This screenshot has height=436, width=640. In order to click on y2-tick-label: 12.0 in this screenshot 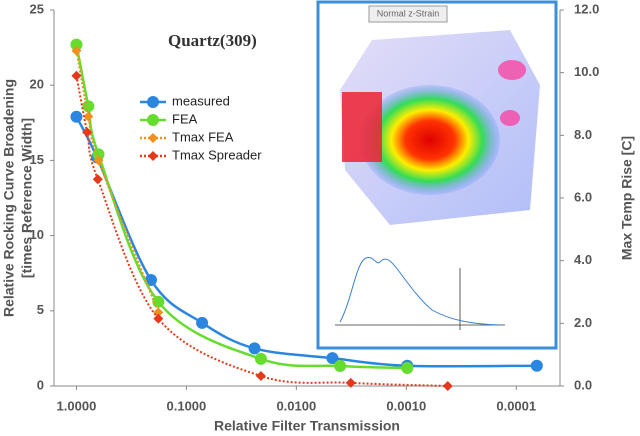, I will do `click(586, 8)`.